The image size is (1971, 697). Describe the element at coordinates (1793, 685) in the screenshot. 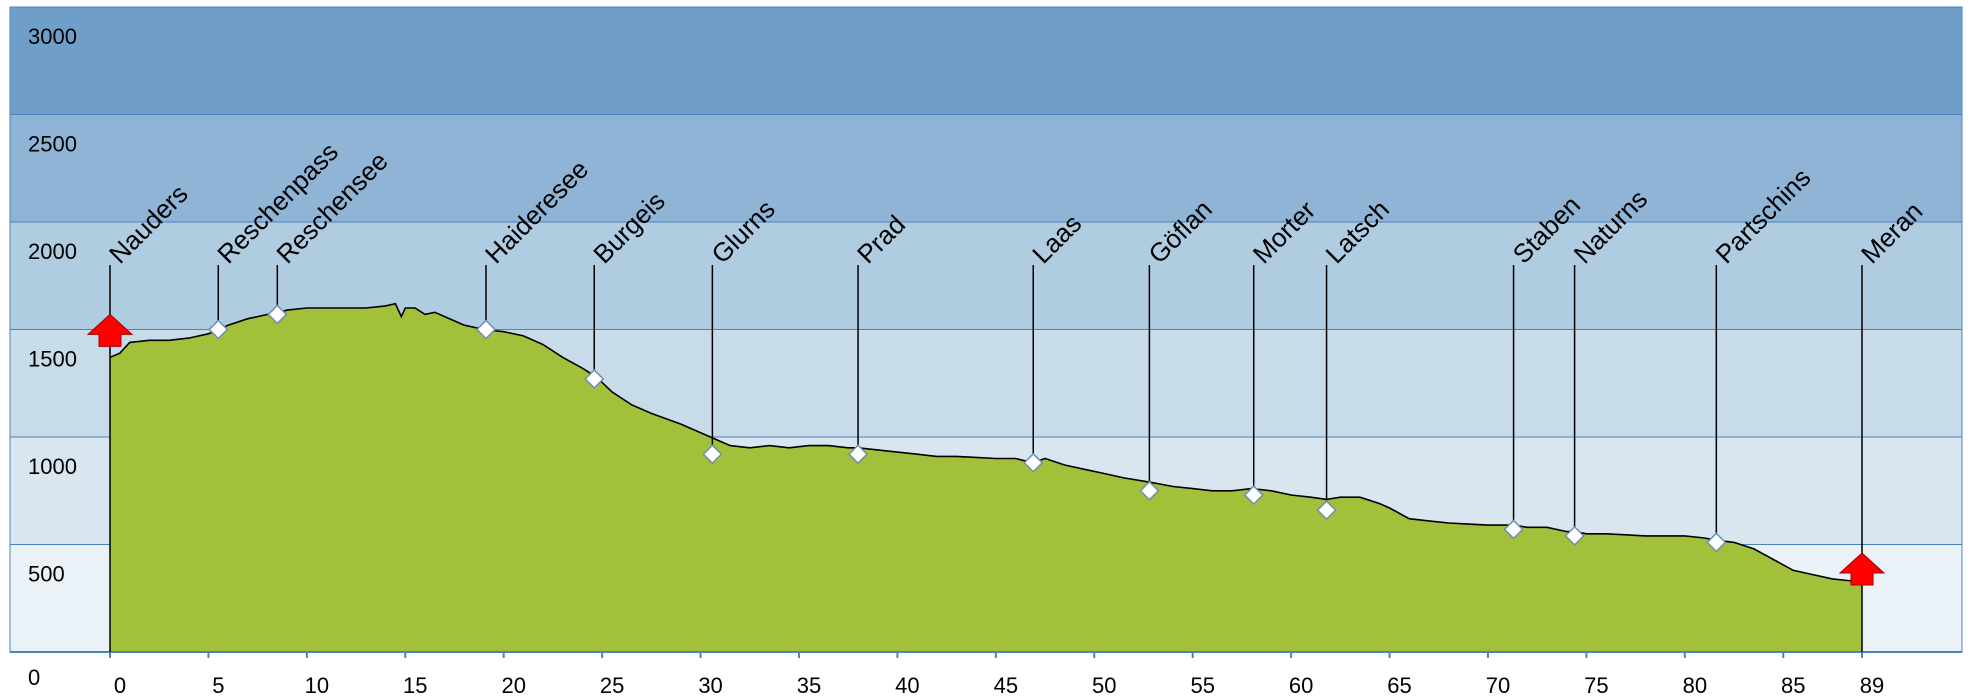

I see `x-tick-label: 85` at that location.